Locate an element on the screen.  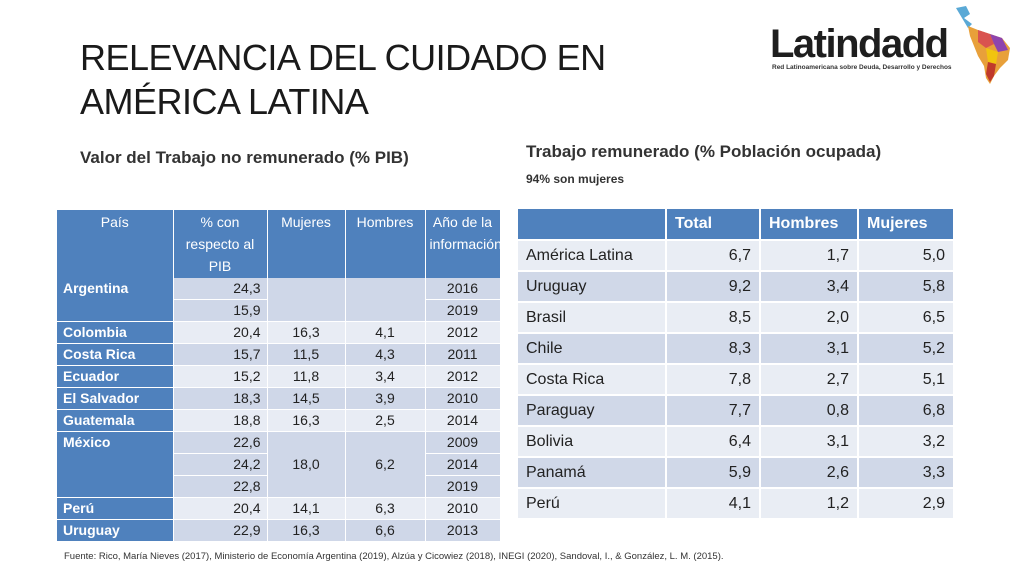
col-header-country: País is located at coordinates (115, 244).